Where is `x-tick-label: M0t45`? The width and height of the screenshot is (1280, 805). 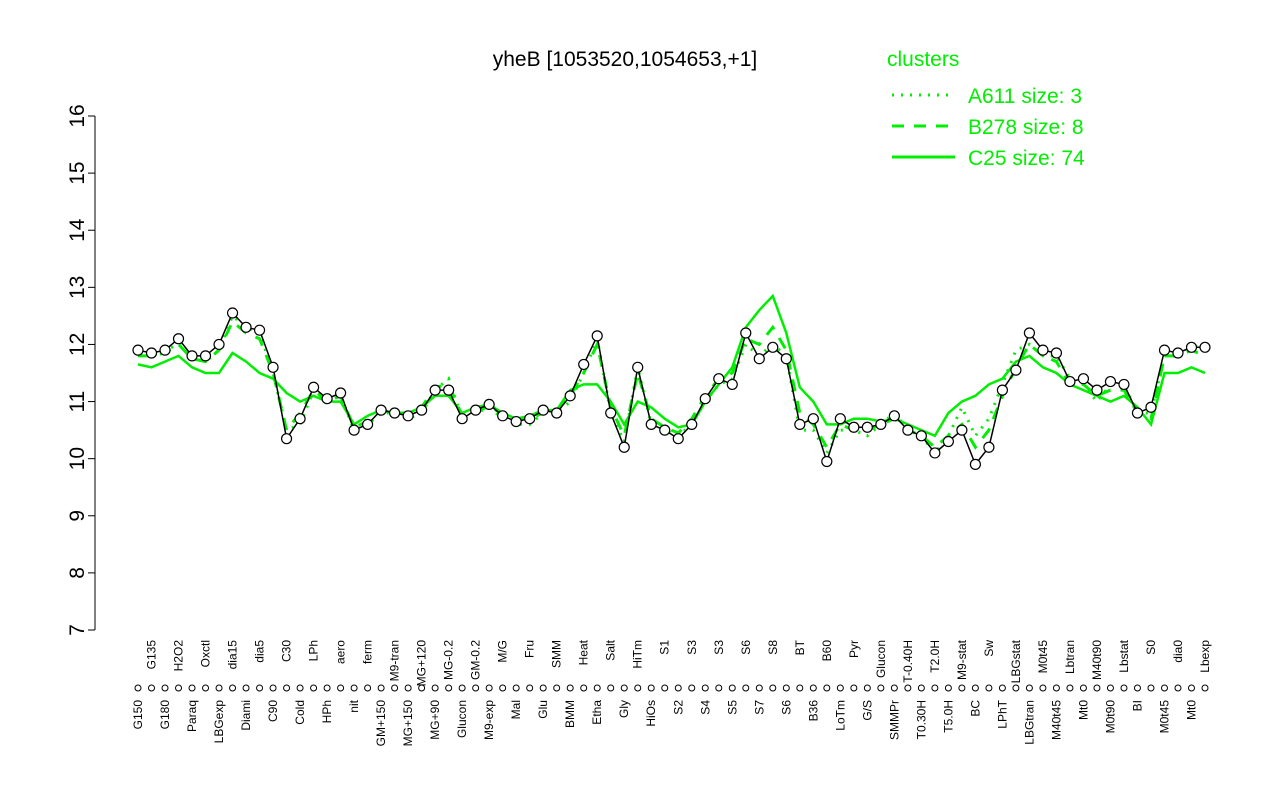
x-tick-label: M0t45 is located at coordinates (1164, 717).